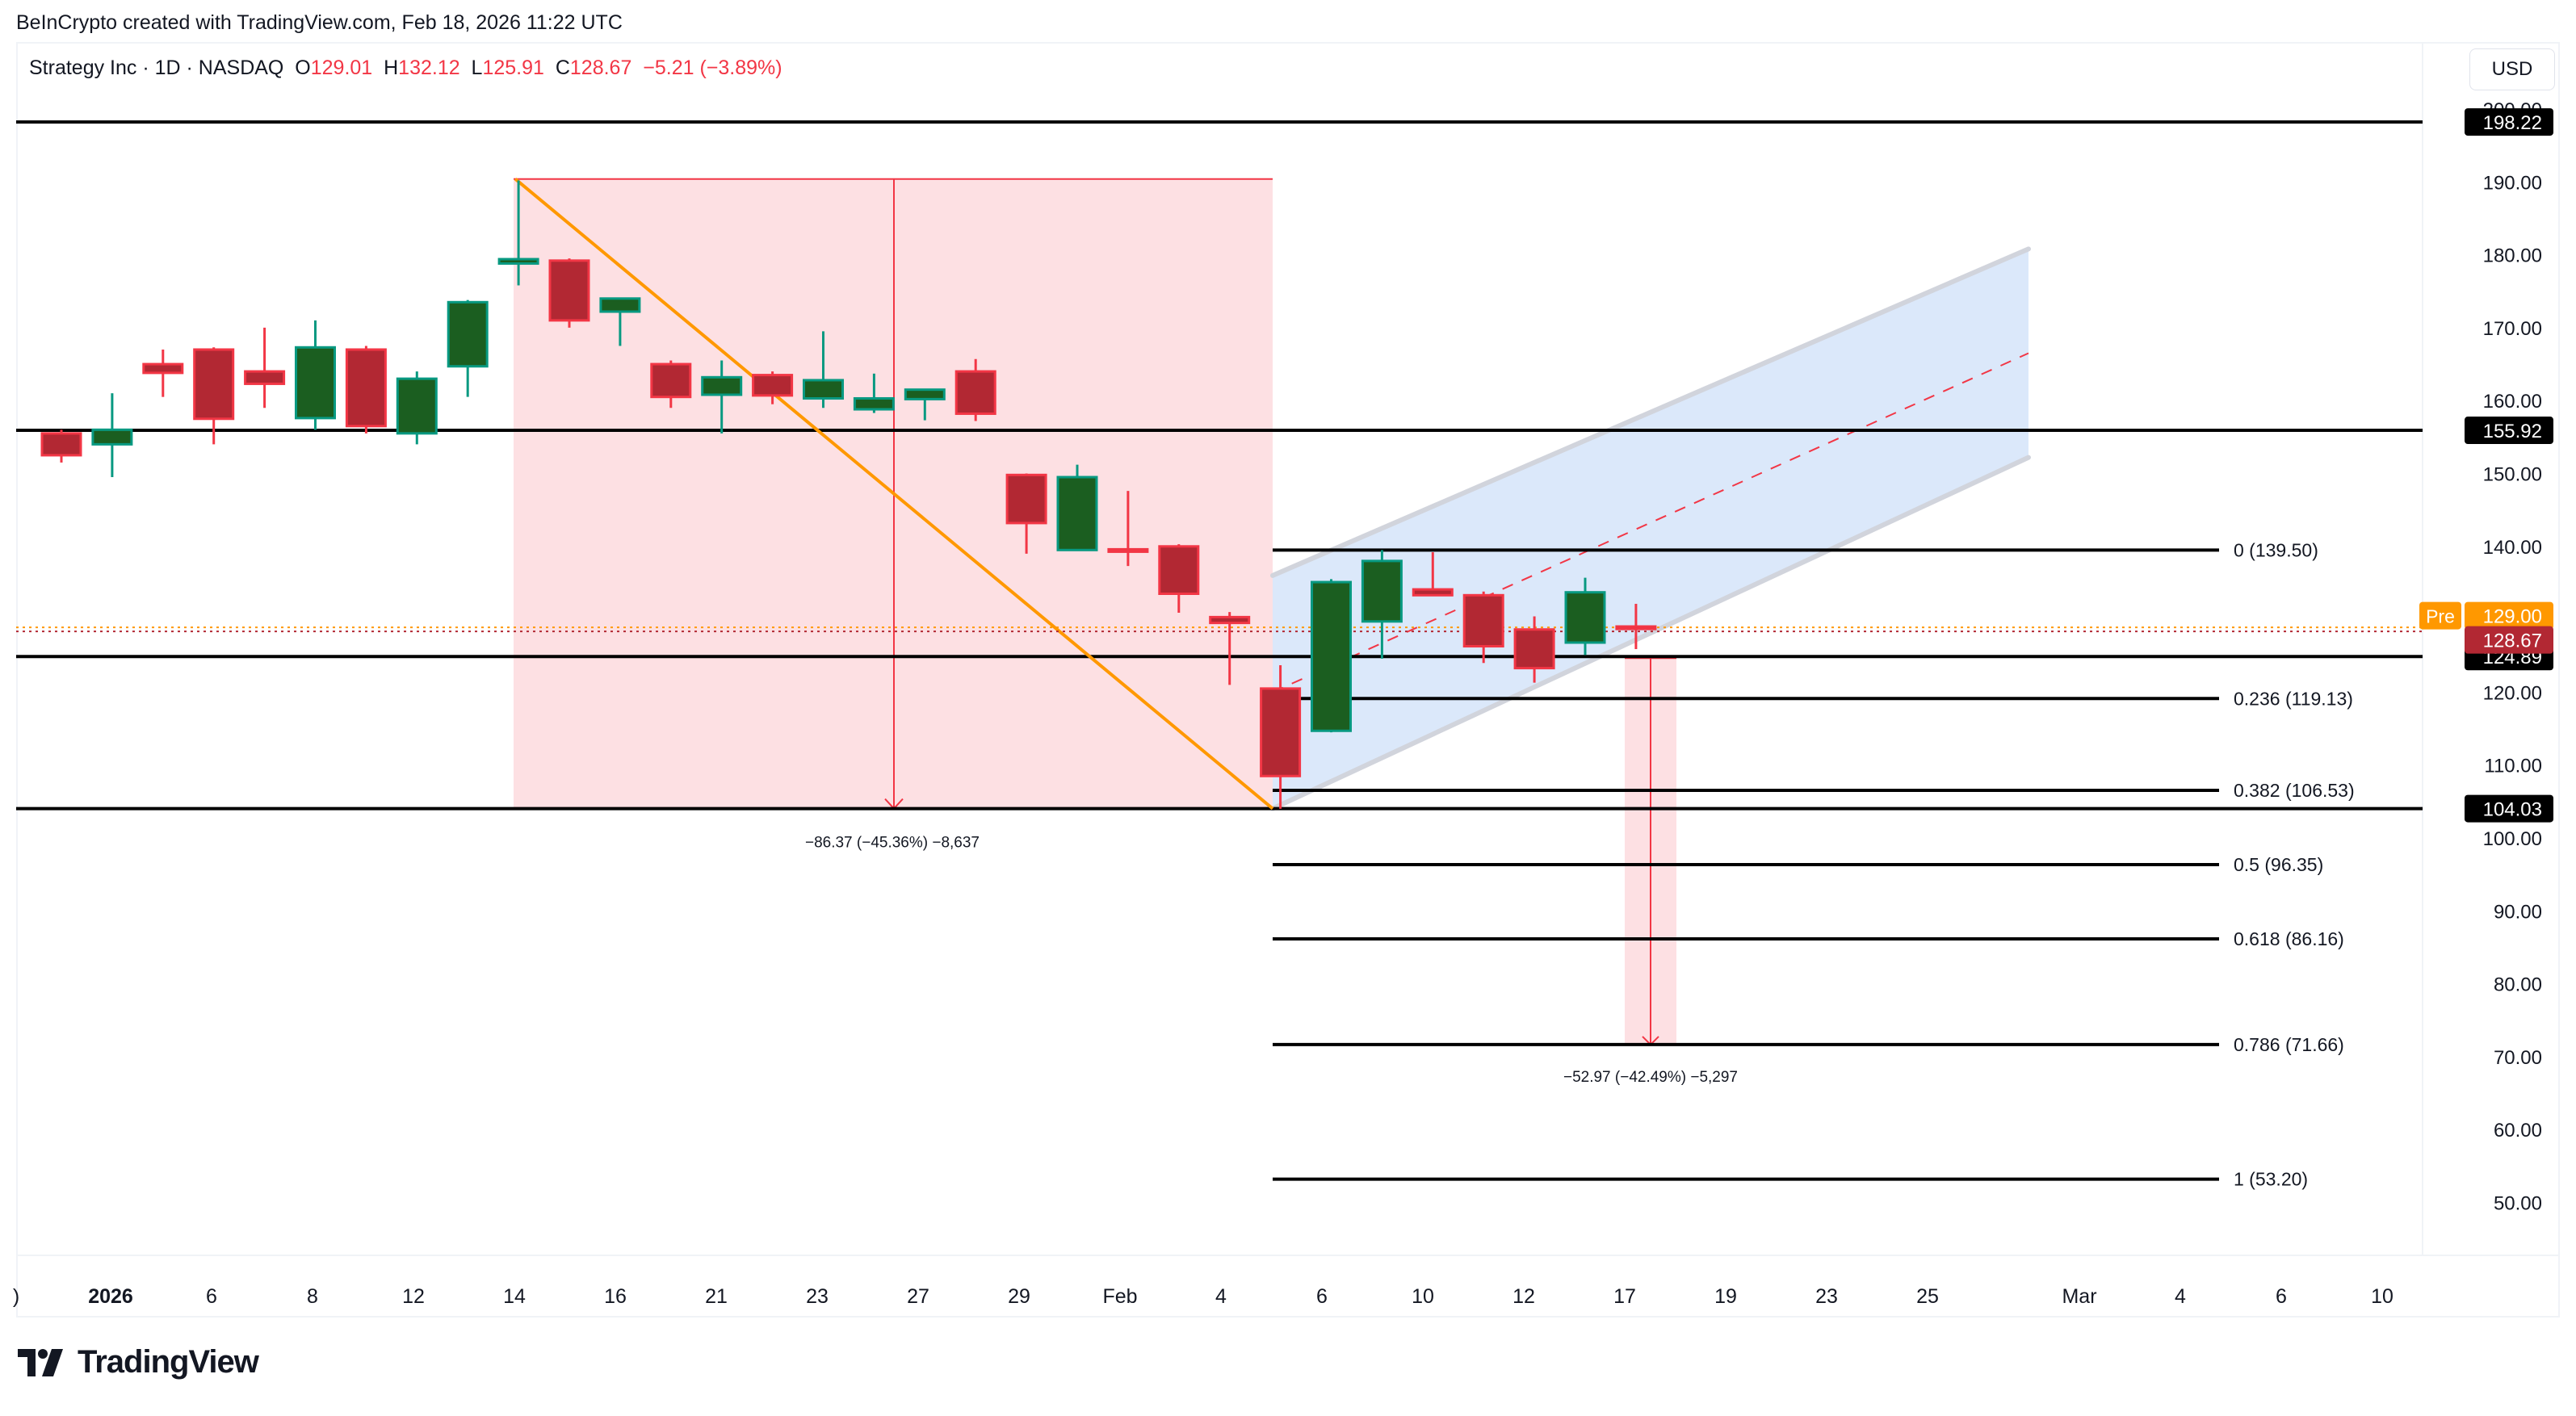 The height and width of the screenshot is (1416, 2576). I want to click on level-price-badge-text: 104.03, so click(2512, 810).